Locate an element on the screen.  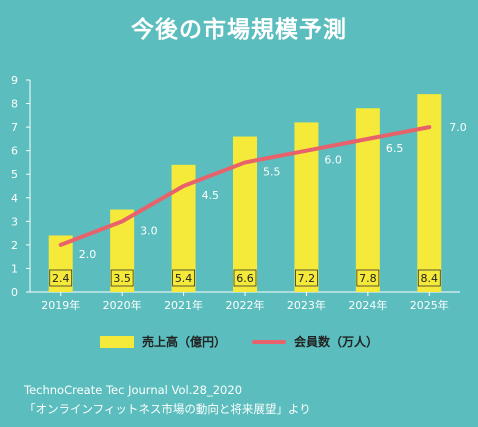
x-tick-label: 2022年 is located at coordinates (245, 305).